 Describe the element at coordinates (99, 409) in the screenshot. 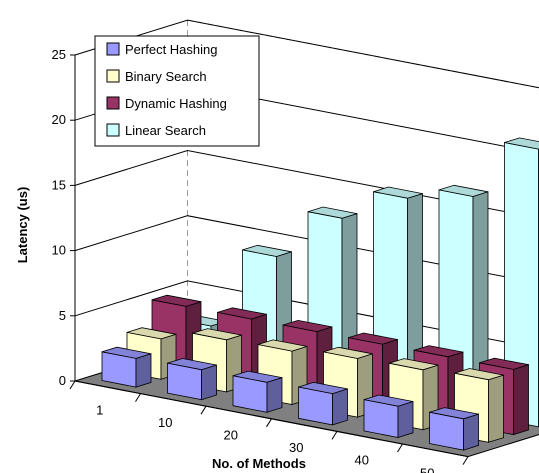

I see `x-tick-label: 1` at that location.